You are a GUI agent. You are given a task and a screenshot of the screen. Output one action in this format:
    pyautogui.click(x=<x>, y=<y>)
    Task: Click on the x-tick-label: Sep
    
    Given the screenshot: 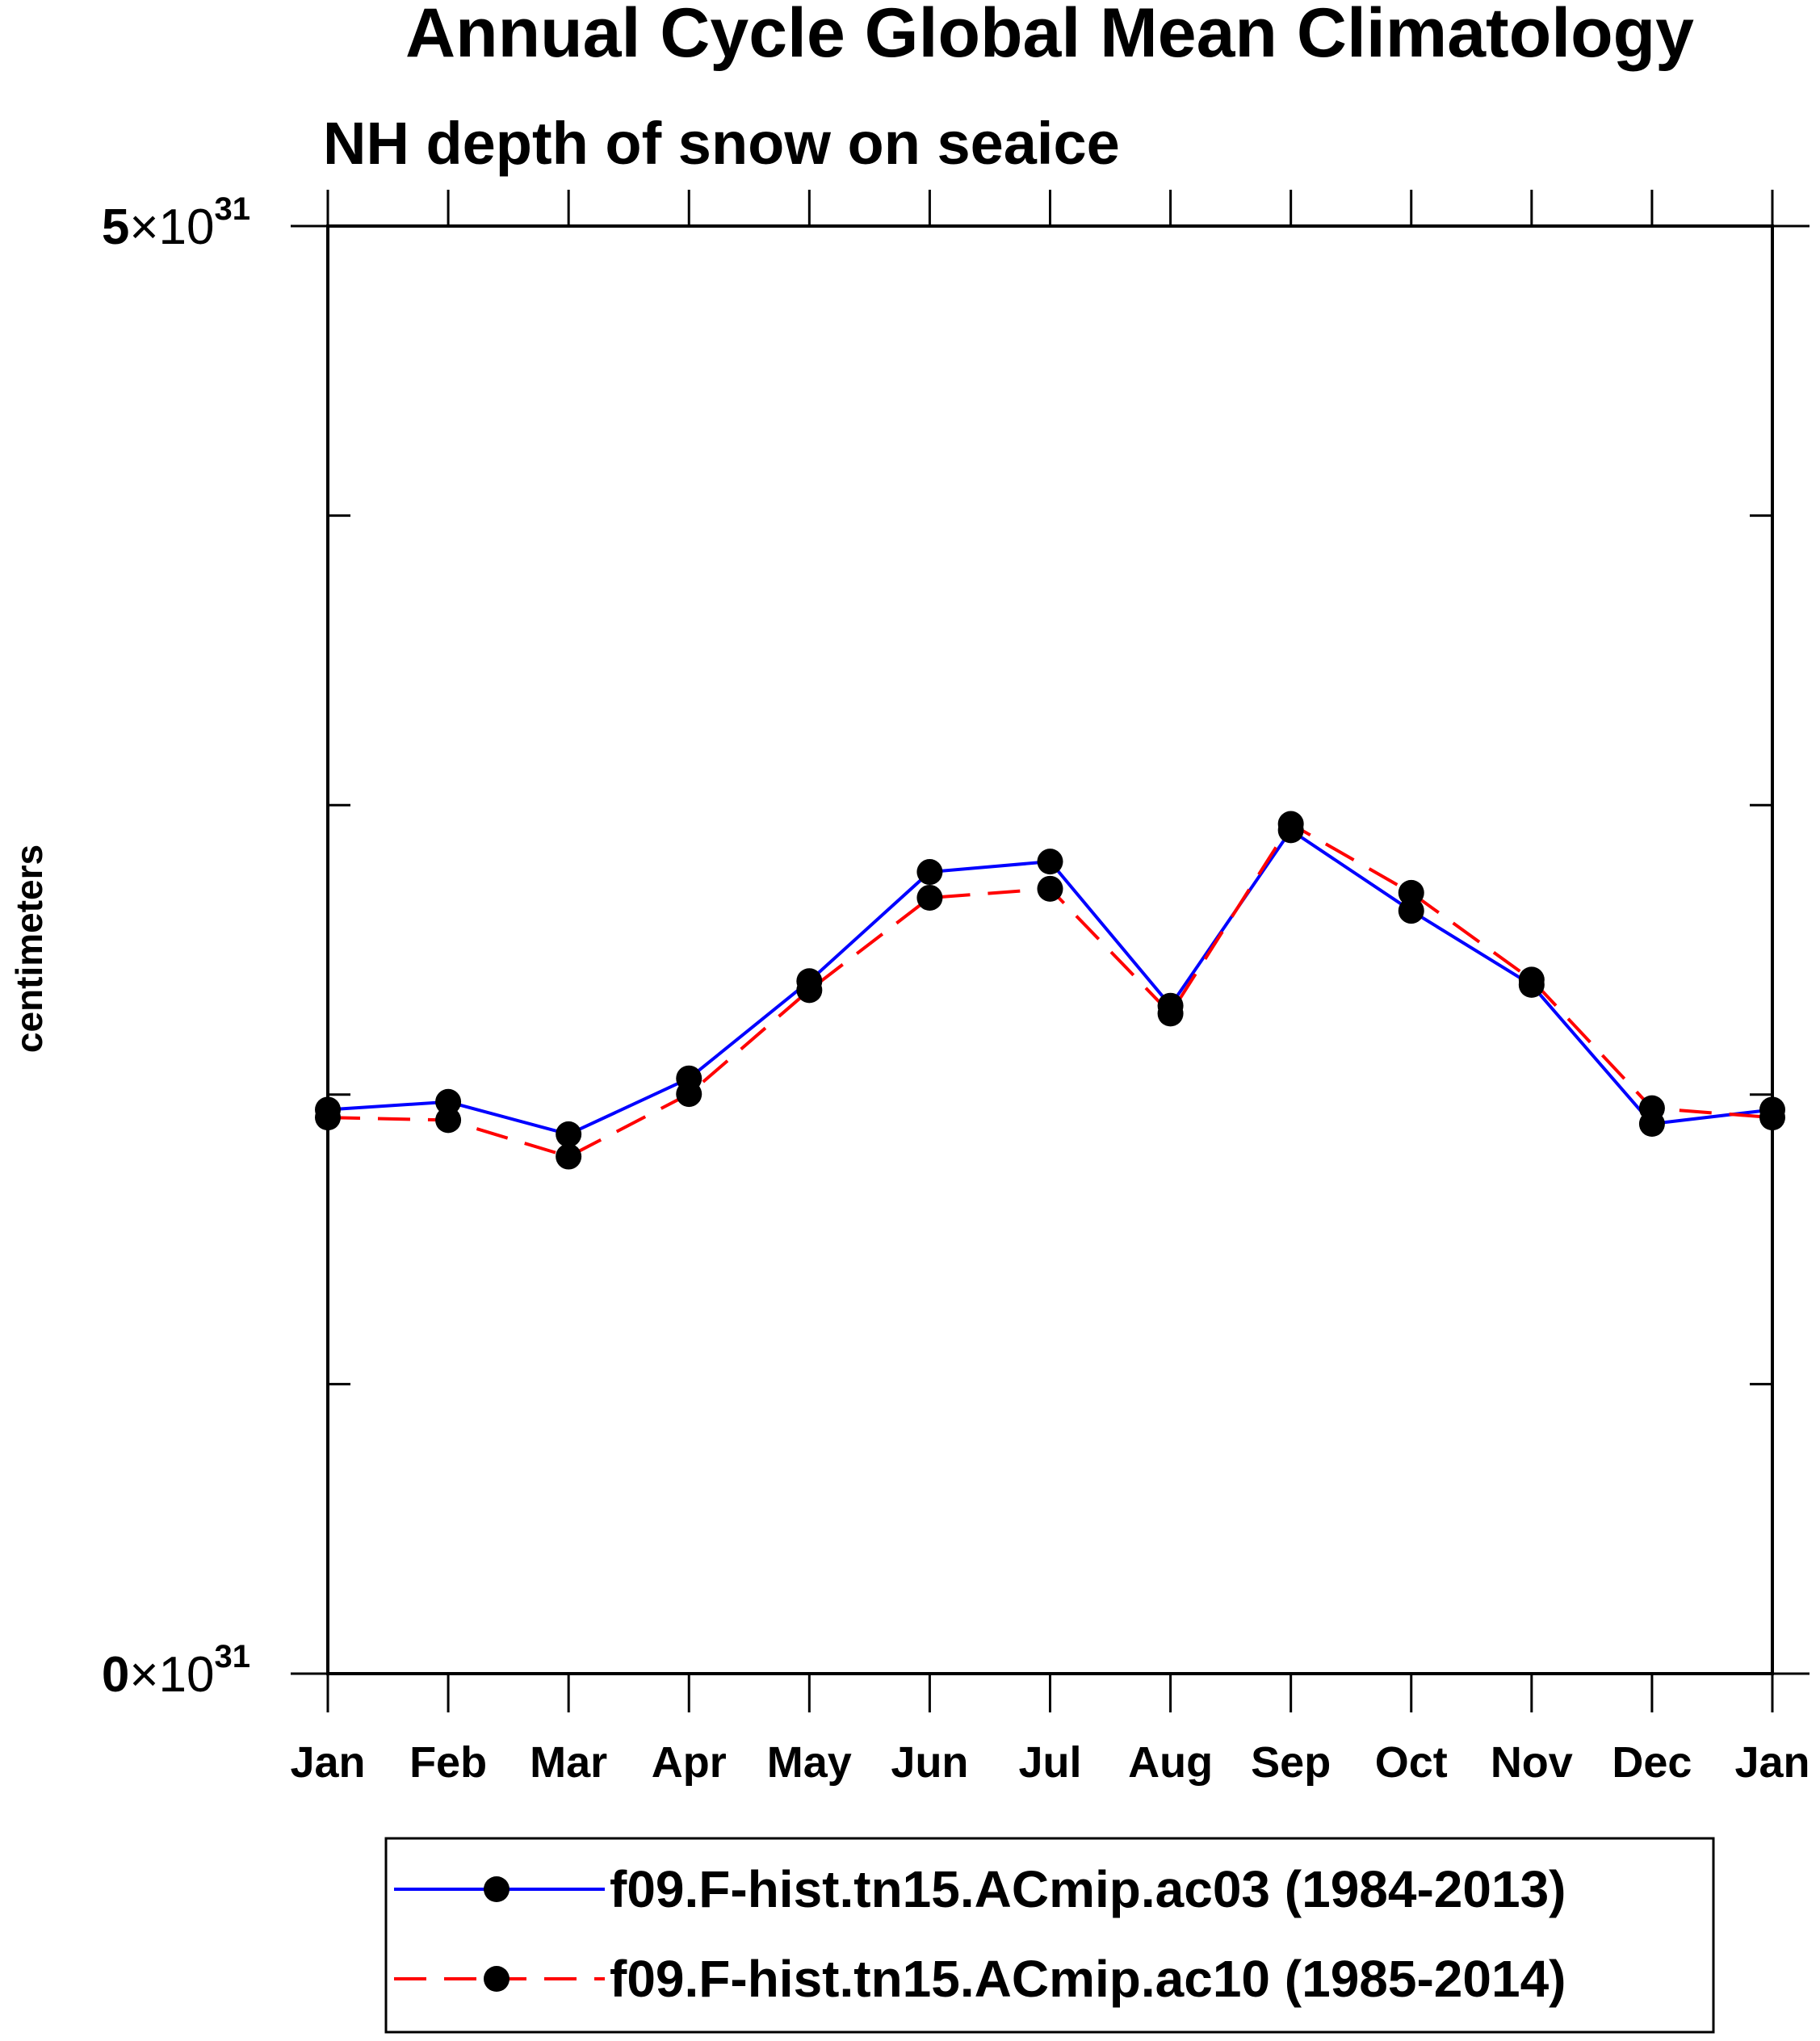 What is the action you would take?
    pyautogui.click(x=1291, y=1762)
    